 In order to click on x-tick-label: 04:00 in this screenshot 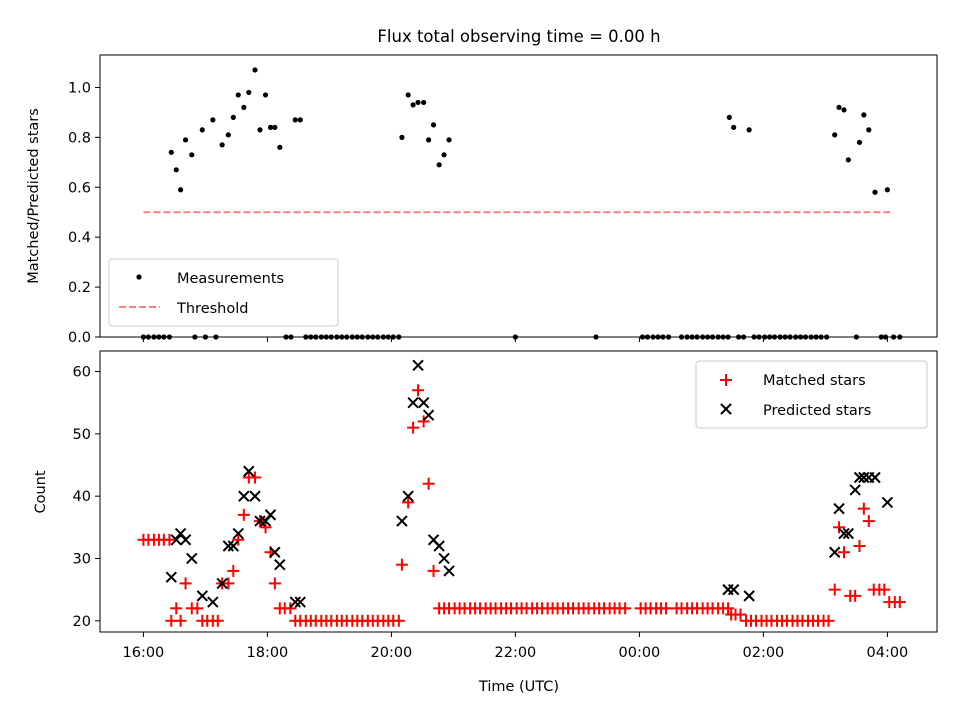, I will do `click(888, 653)`.